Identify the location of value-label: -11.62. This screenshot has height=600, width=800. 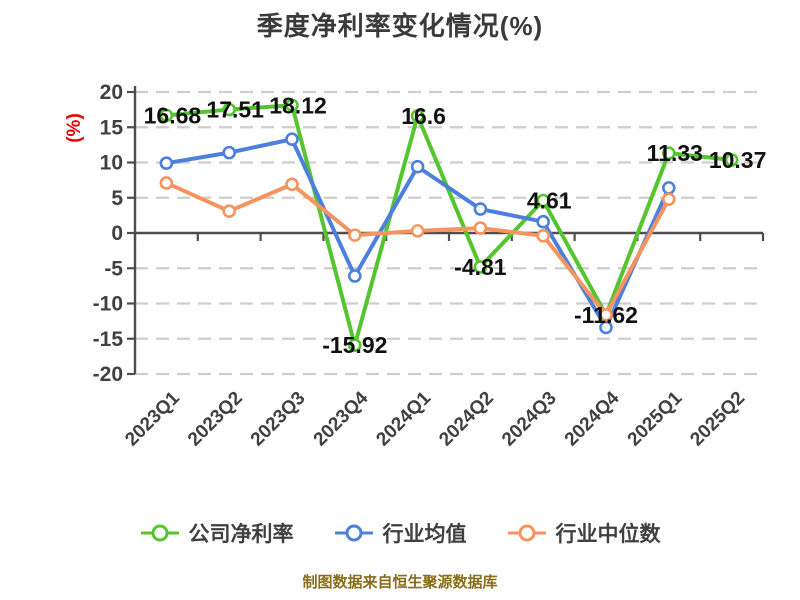
(606, 315).